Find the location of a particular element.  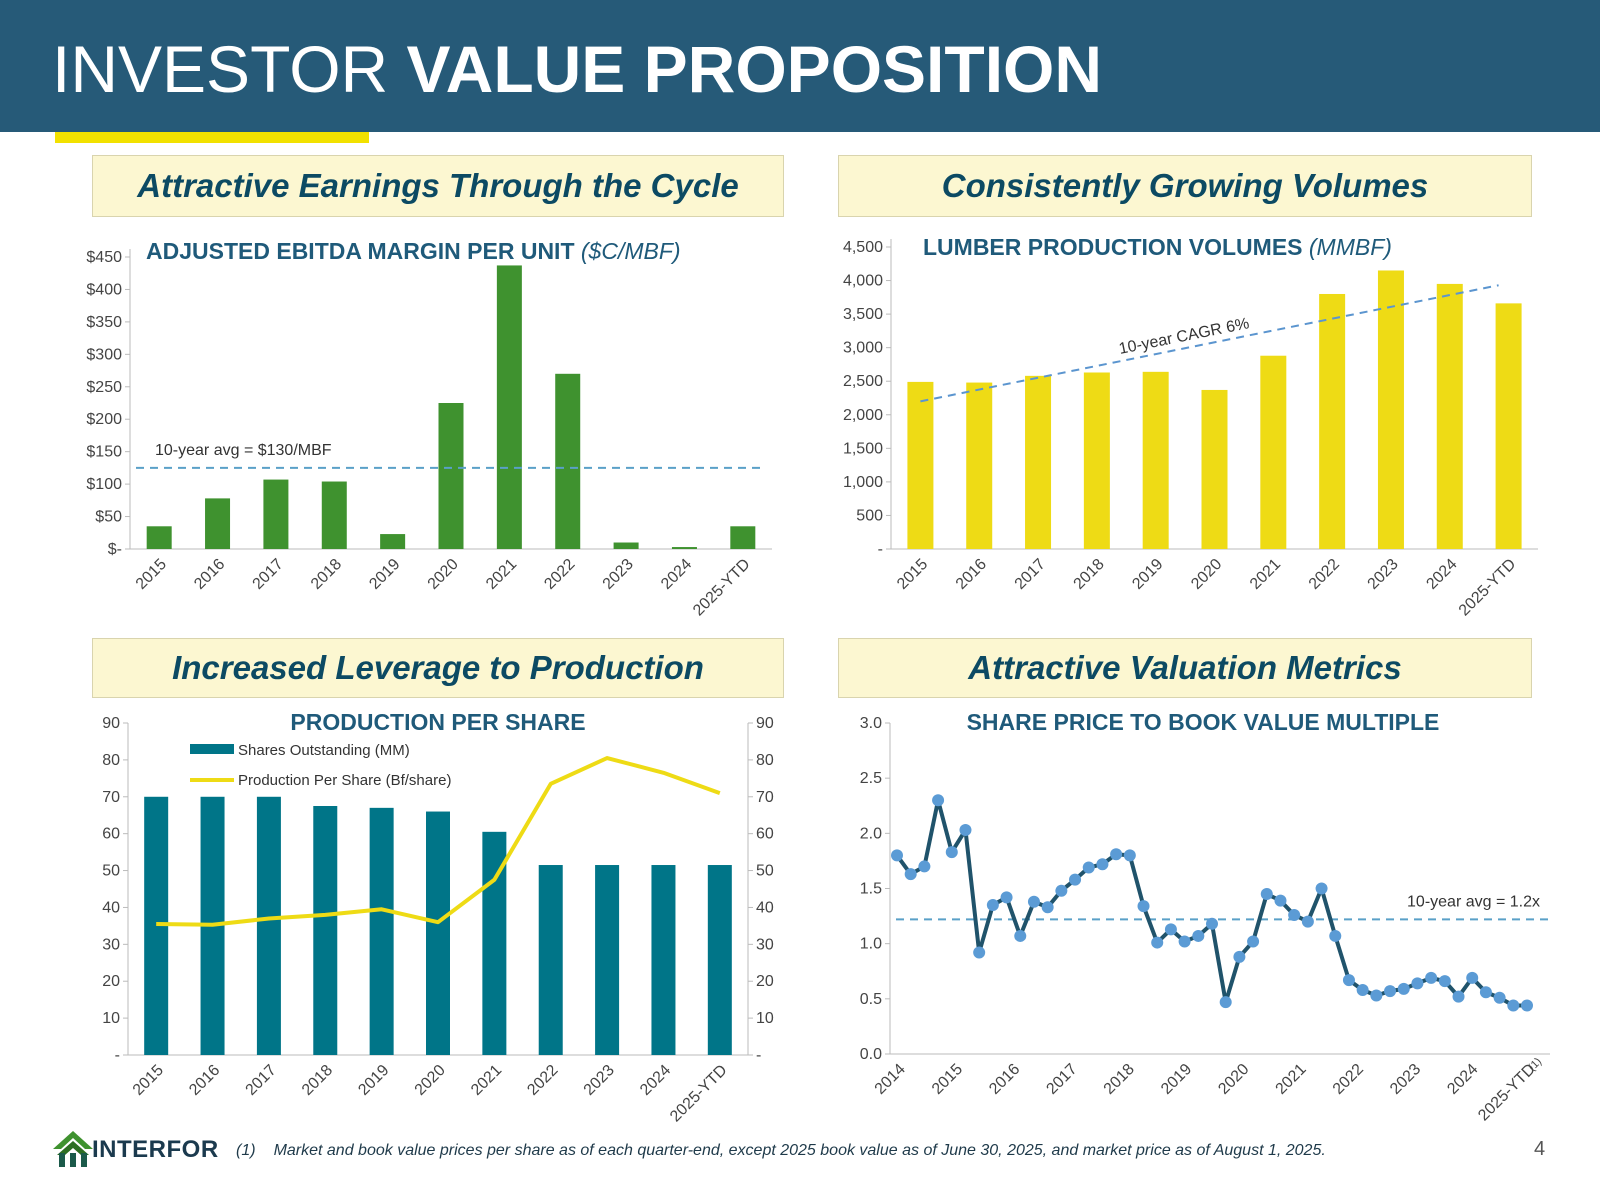

ebitda-xtick-label: 2019 is located at coordinates (384, 574).